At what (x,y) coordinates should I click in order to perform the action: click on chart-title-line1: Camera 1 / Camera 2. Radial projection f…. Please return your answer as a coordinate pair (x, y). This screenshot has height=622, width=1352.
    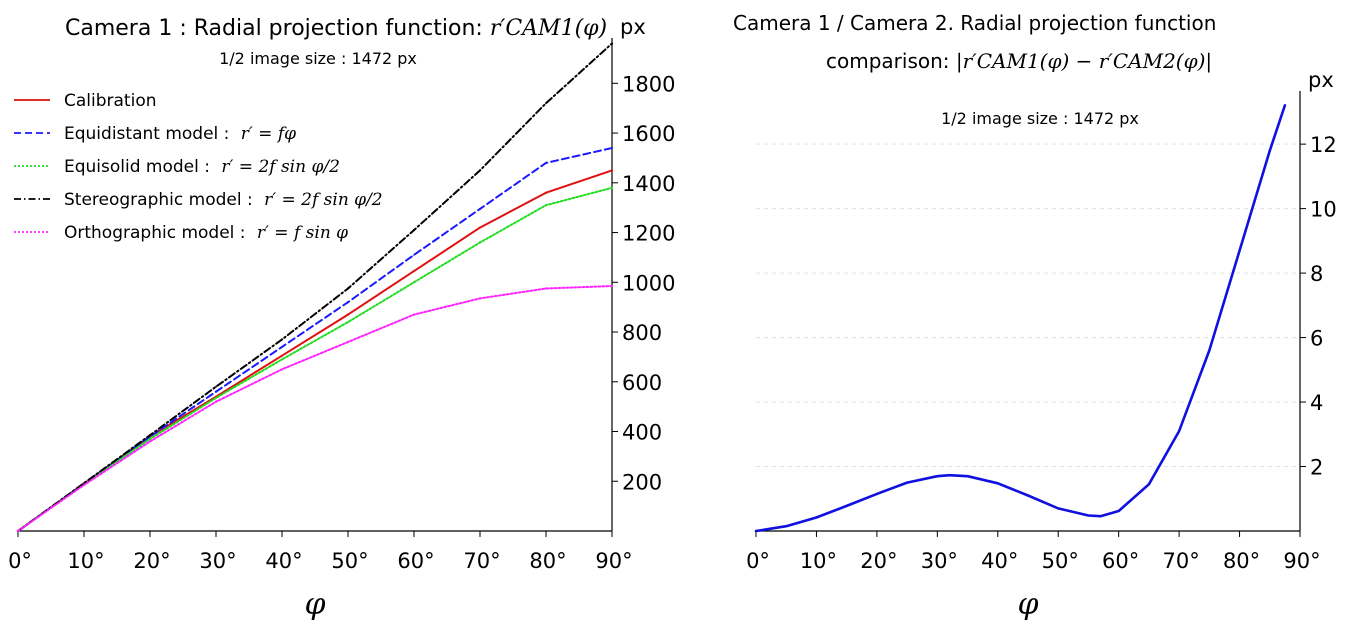
    Looking at the image, I should click on (974, 23).